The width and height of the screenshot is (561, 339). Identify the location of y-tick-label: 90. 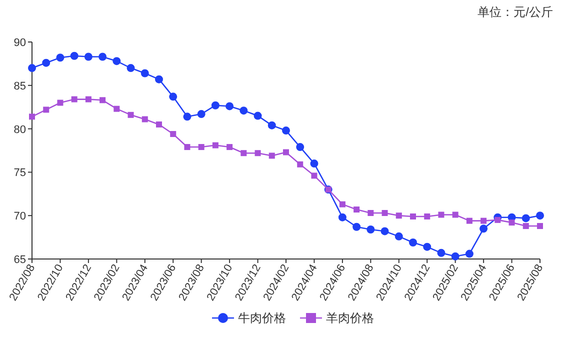
(20, 43).